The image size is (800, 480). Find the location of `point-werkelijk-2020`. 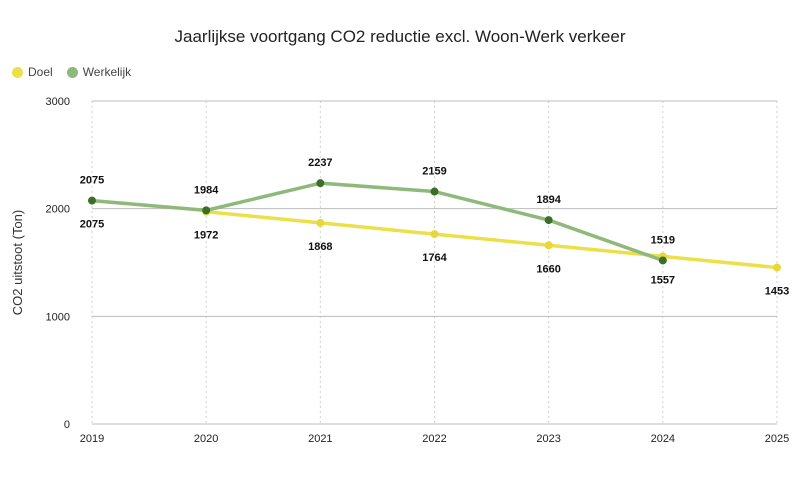

point-werkelijk-2020 is located at coordinates (206, 210).